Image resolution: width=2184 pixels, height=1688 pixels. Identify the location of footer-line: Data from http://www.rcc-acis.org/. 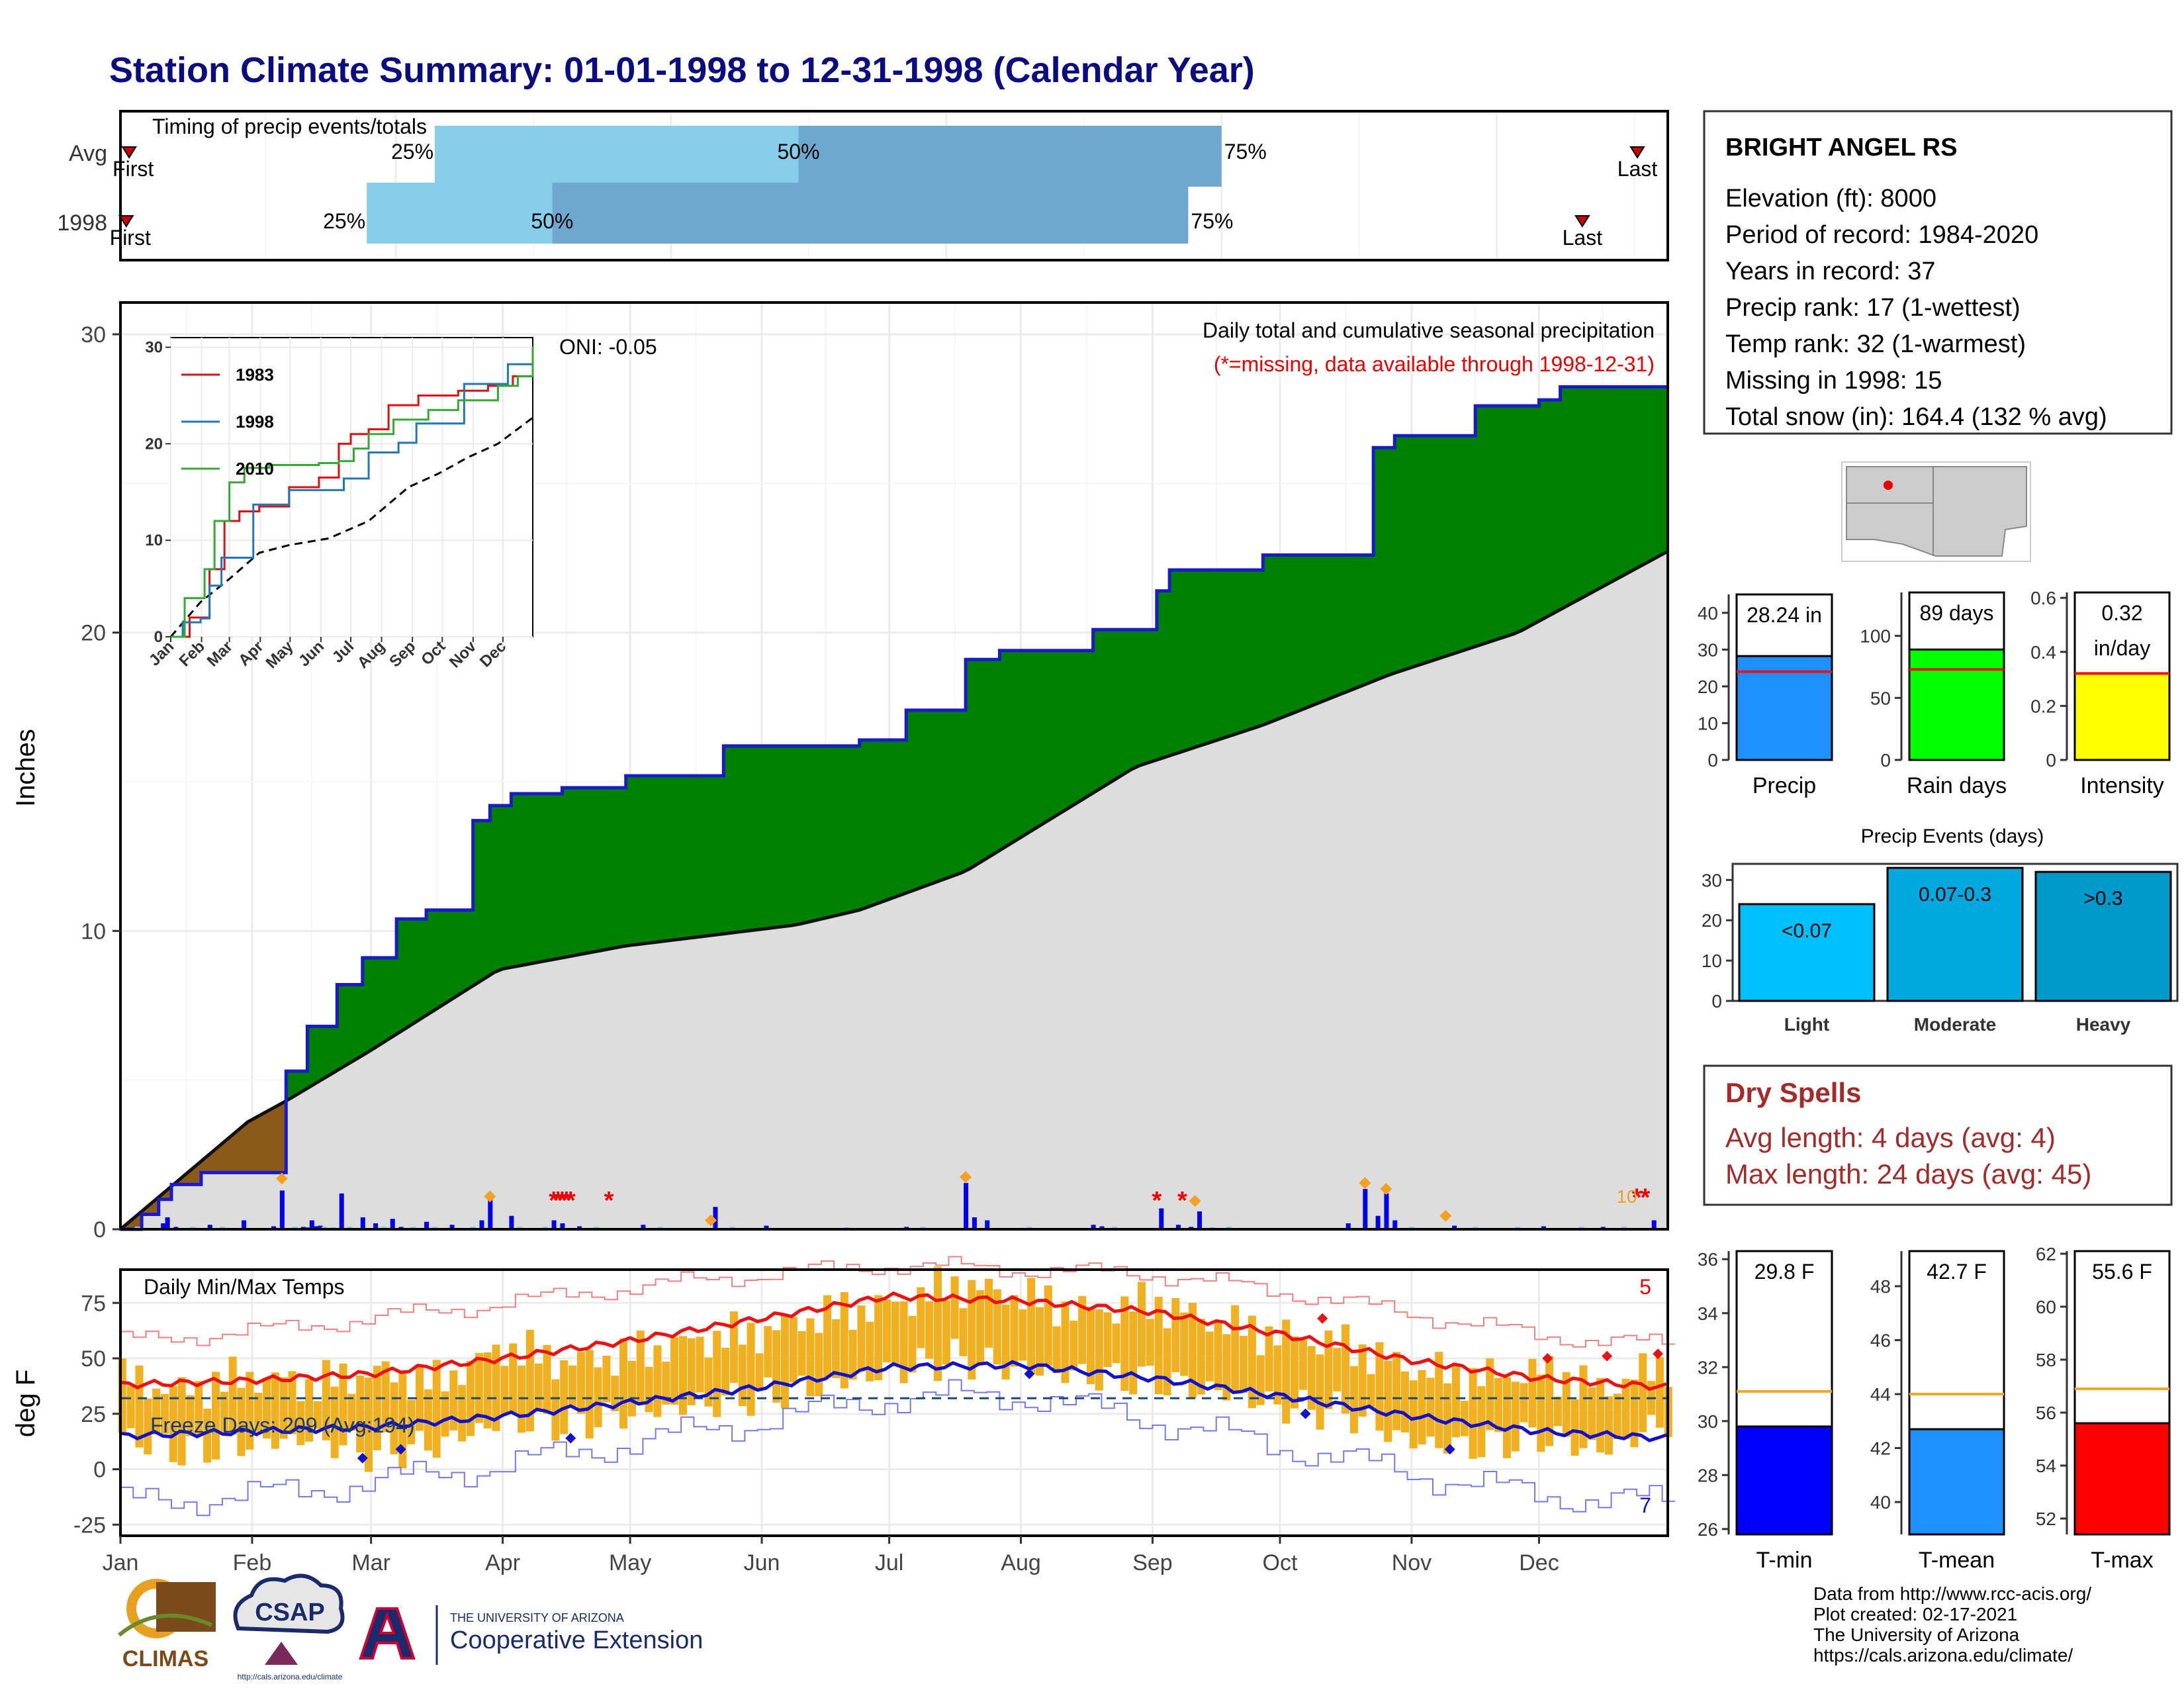
(1952, 1593).